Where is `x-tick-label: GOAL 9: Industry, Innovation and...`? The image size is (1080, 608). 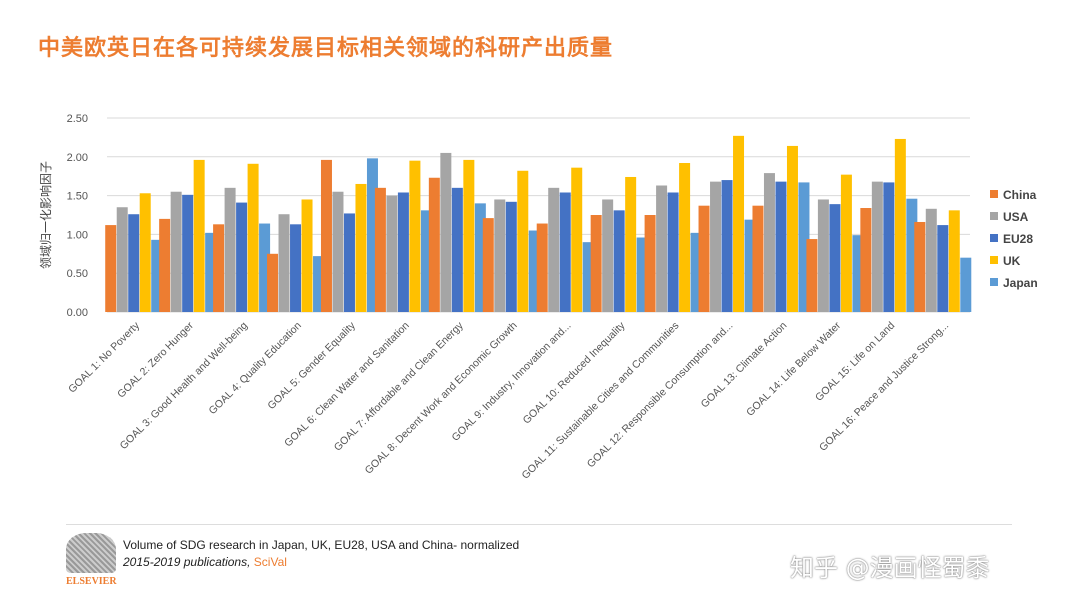
x-tick-label: GOAL 9: Industry, Innovation and... is located at coordinates (512, 382).